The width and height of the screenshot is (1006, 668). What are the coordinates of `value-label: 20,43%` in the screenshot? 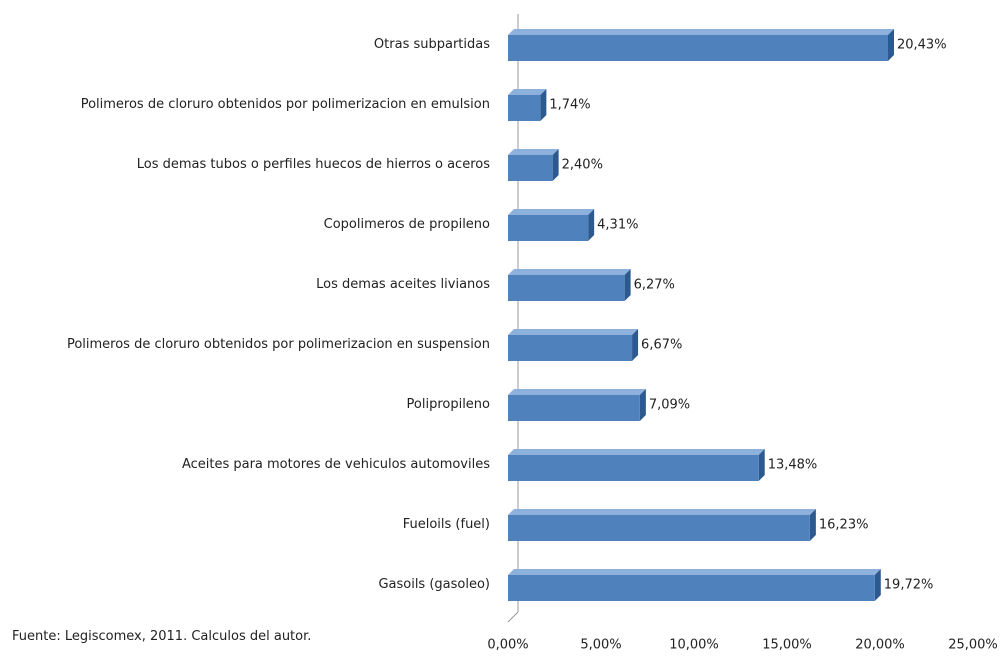 It's located at (922, 45).